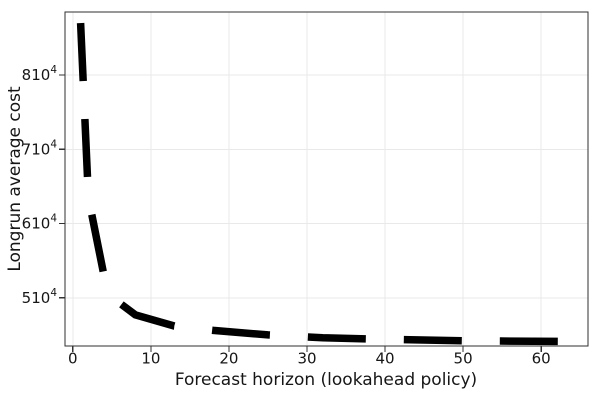 The width and height of the screenshot is (600, 400). What do you see at coordinates (73, 359) in the screenshot?
I see `x-tick-label: 0` at bounding box center [73, 359].